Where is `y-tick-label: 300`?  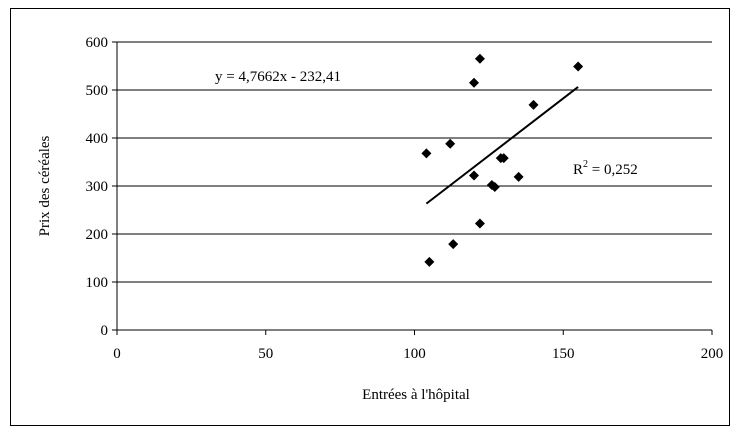
y-tick-label: 300 is located at coordinates (97, 187).